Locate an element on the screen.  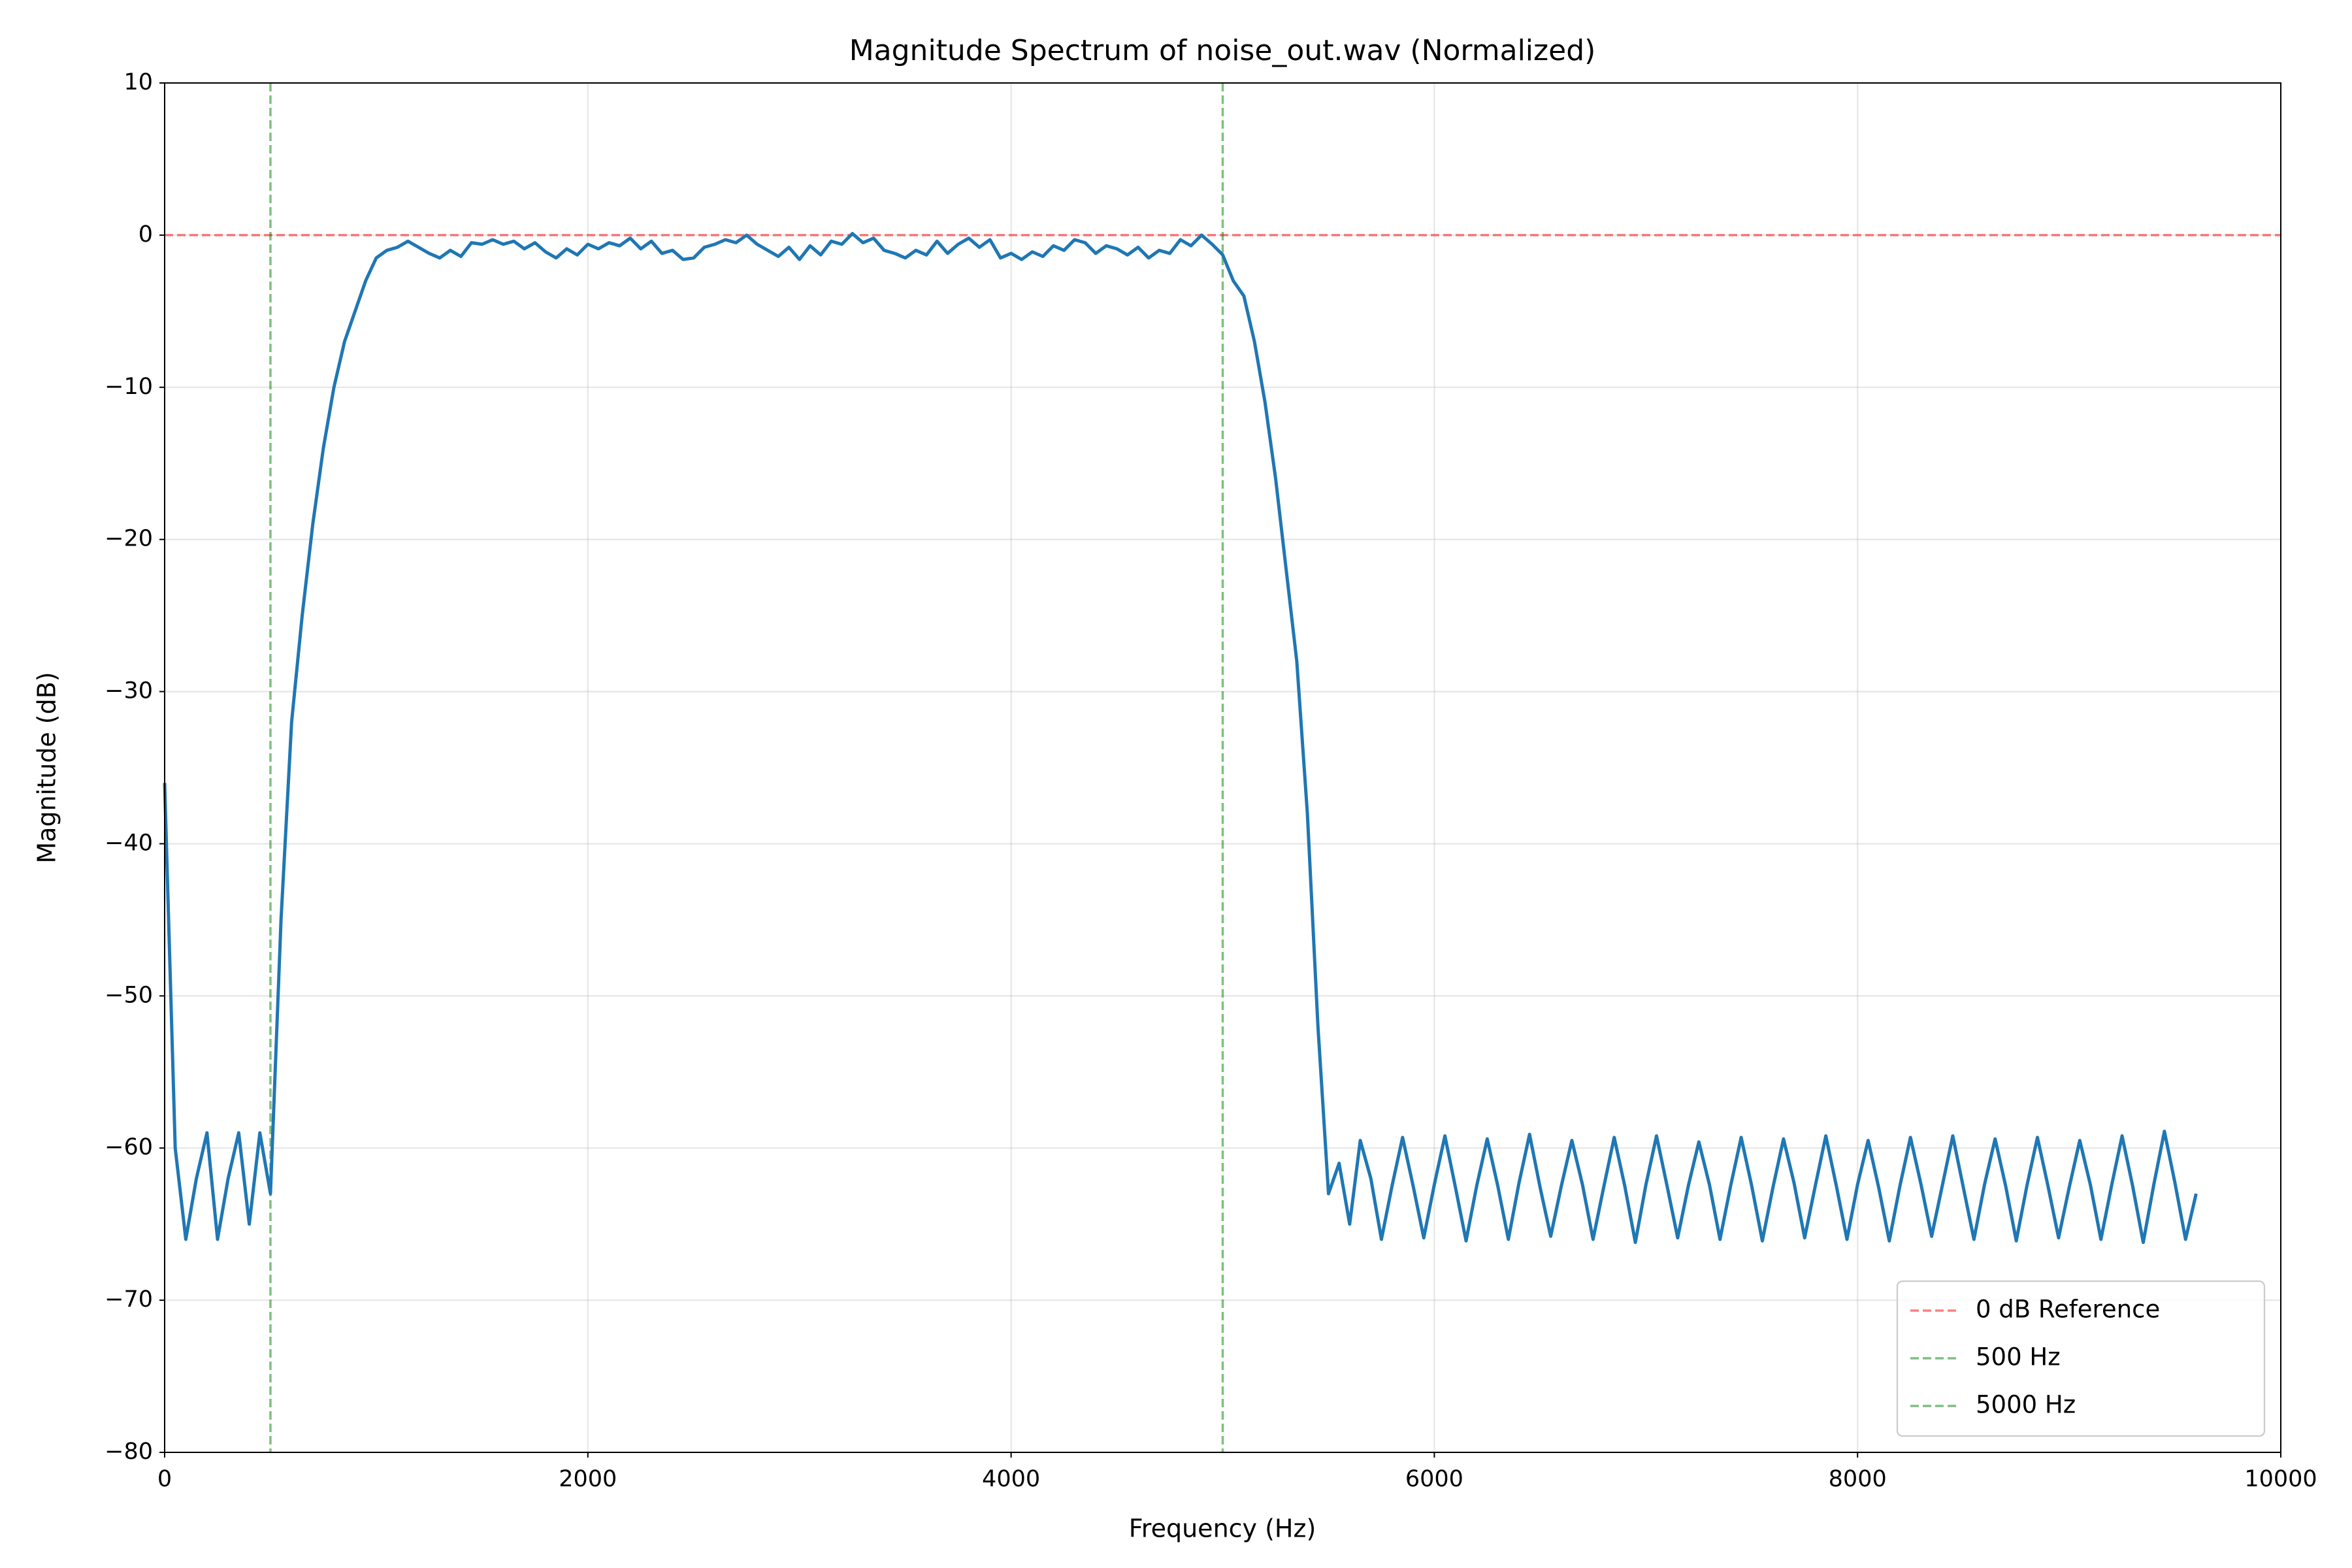
y-tick-label: −70 is located at coordinates (129, 1299).